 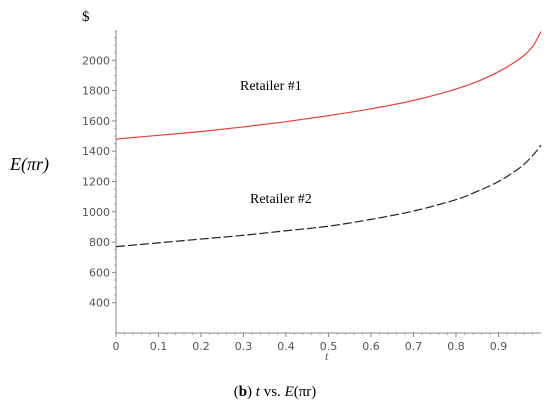 What do you see at coordinates (271, 86) in the screenshot?
I see `series-label-retailer-1: Retailer #1` at bounding box center [271, 86].